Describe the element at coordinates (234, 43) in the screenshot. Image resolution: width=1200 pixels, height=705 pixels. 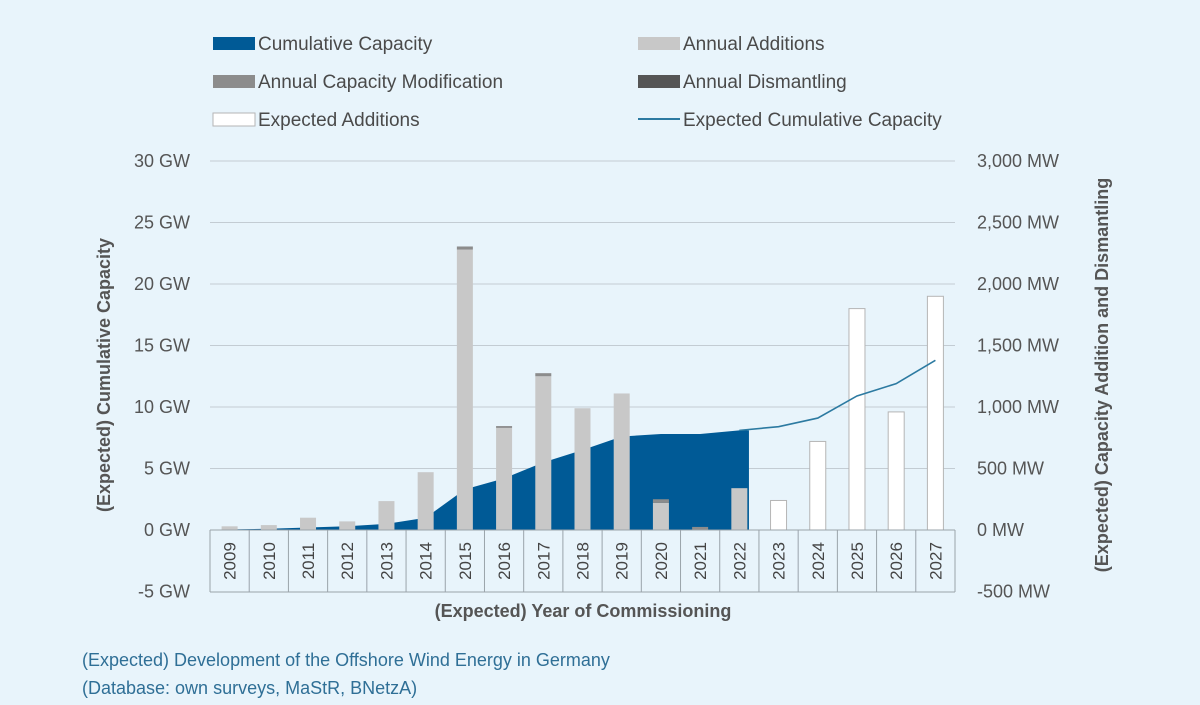
I see `legend-swatch-cumulative-capacity` at that location.